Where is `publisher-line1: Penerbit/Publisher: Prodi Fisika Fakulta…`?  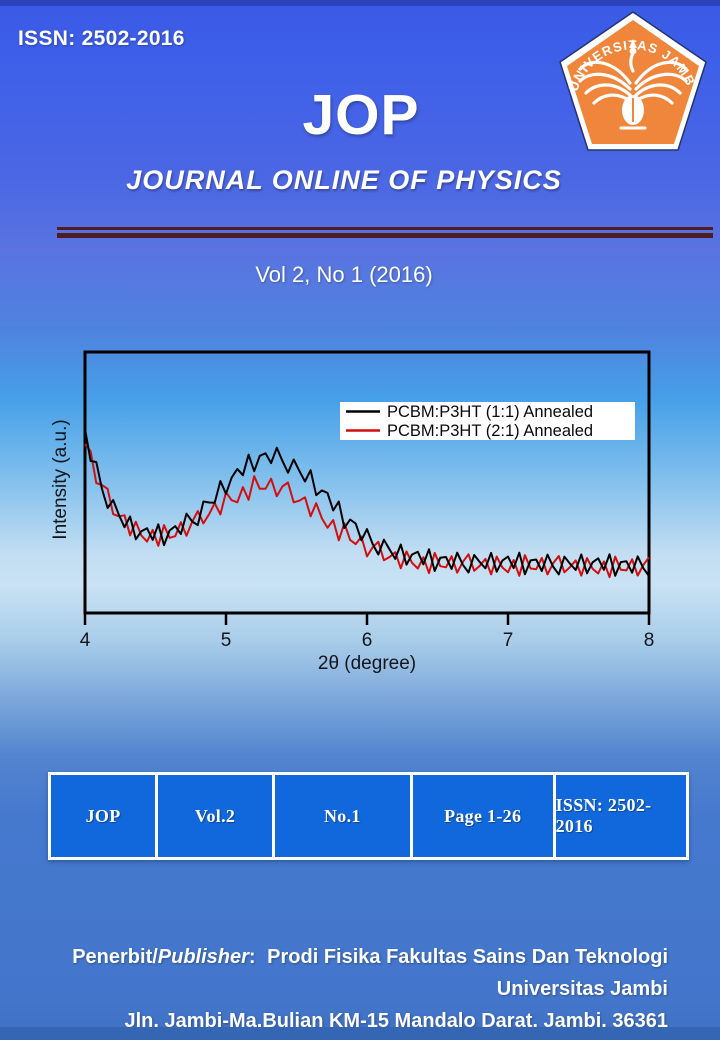 publisher-line1: Penerbit/Publisher: Prodi Fisika Fakulta… is located at coordinates (370, 973).